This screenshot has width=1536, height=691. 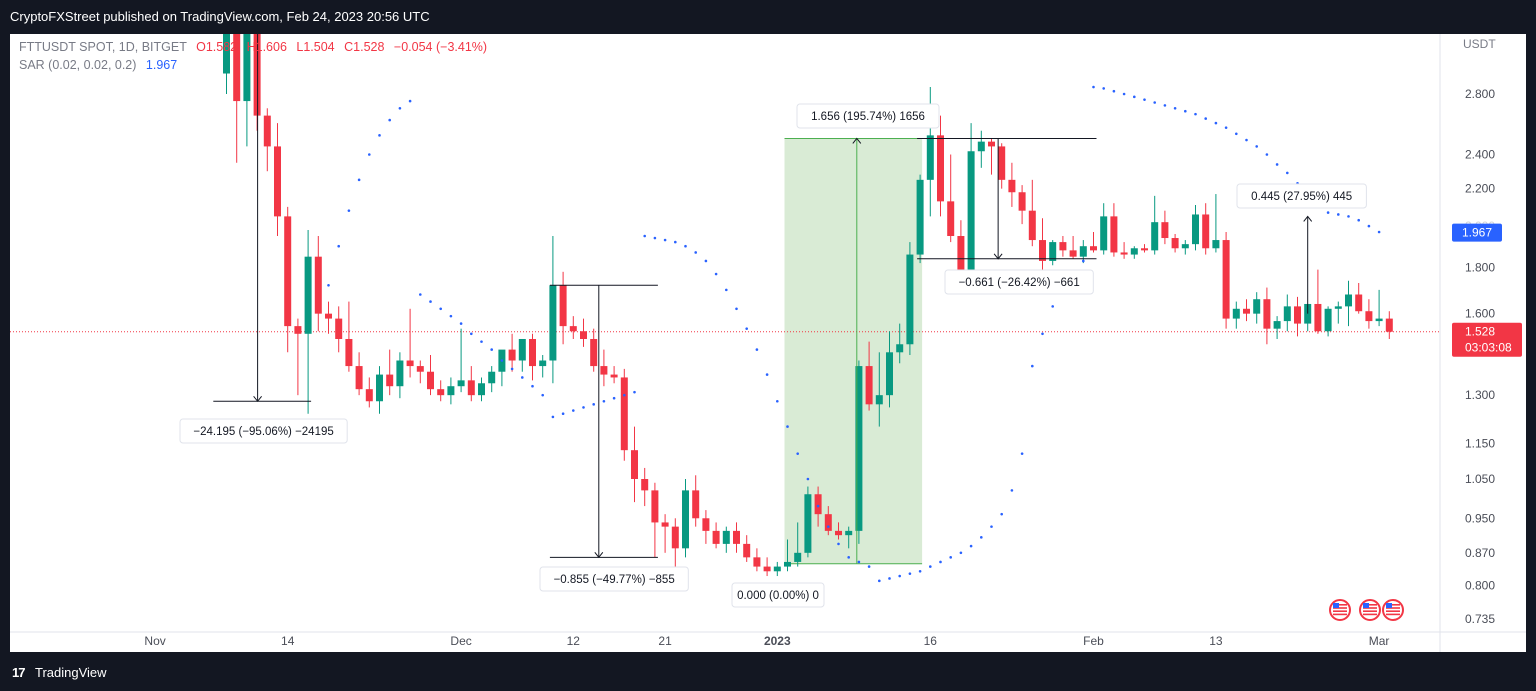 I want to click on price-tick-label: 1.150, so click(x=1480, y=443).